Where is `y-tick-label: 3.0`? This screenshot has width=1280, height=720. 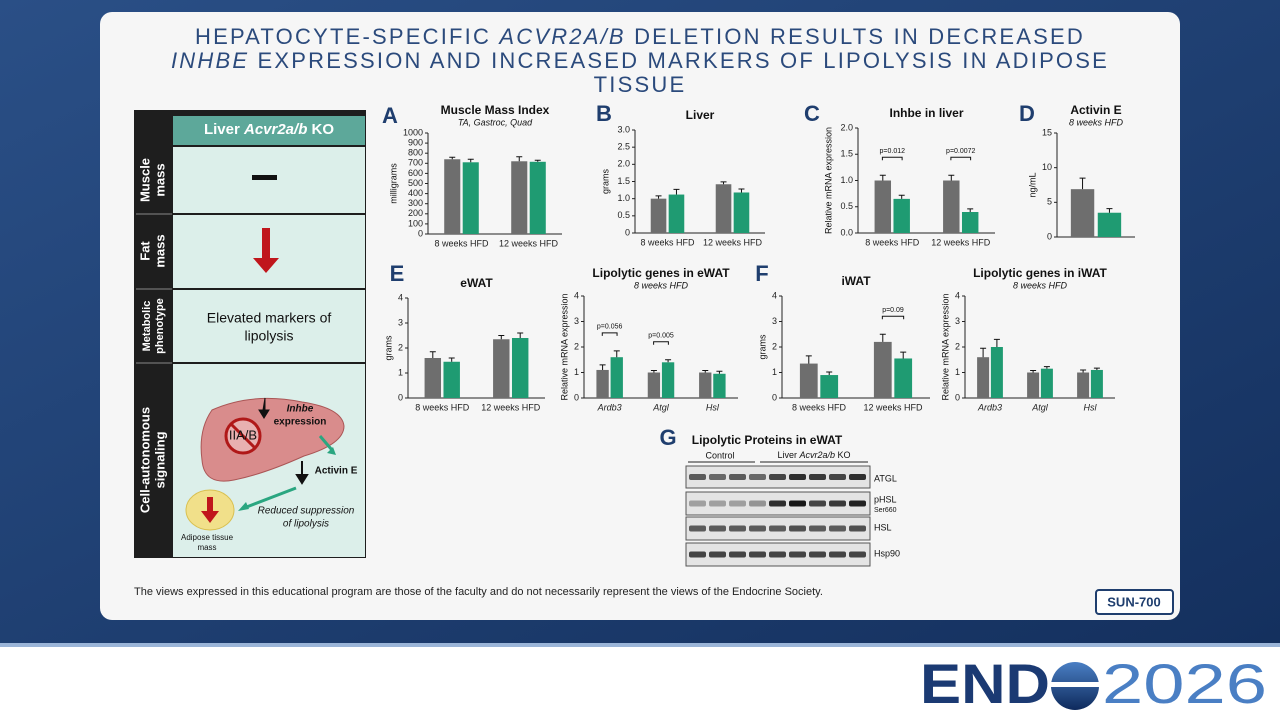
y-tick-label: 3.0 is located at coordinates (623, 129).